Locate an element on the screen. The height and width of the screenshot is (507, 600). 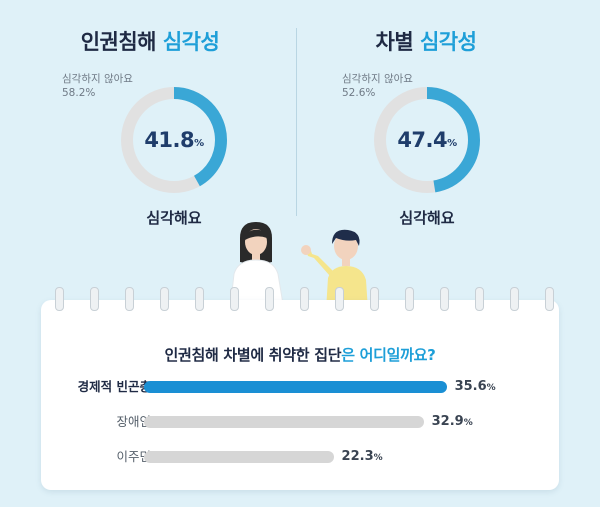
question-highlight: 은 어디일까요? is located at coordinates (388, 355).